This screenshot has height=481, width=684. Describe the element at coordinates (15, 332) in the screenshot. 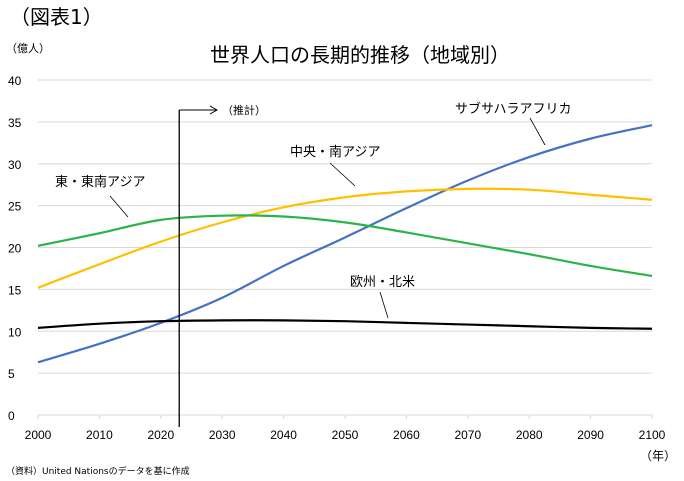

I see `y-tick-label: 10` at that location.